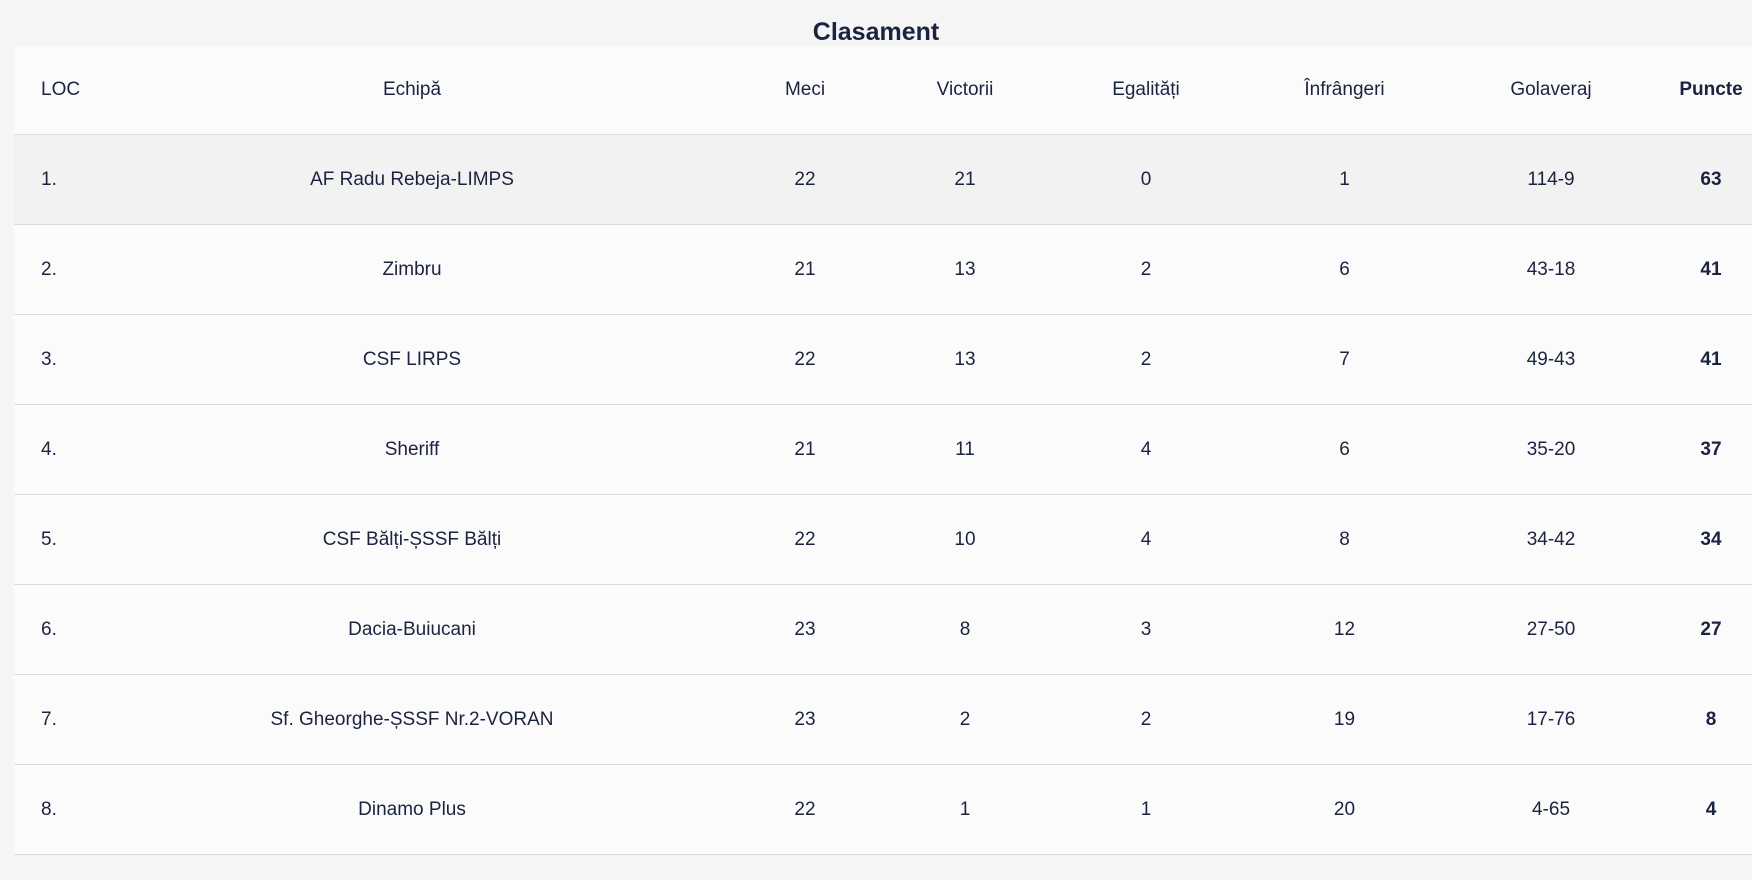 The image size is (1752, 880). Describe the element at coordinates (61, 809) in the screenshot. I see `cell-loc: 8.` at that location.